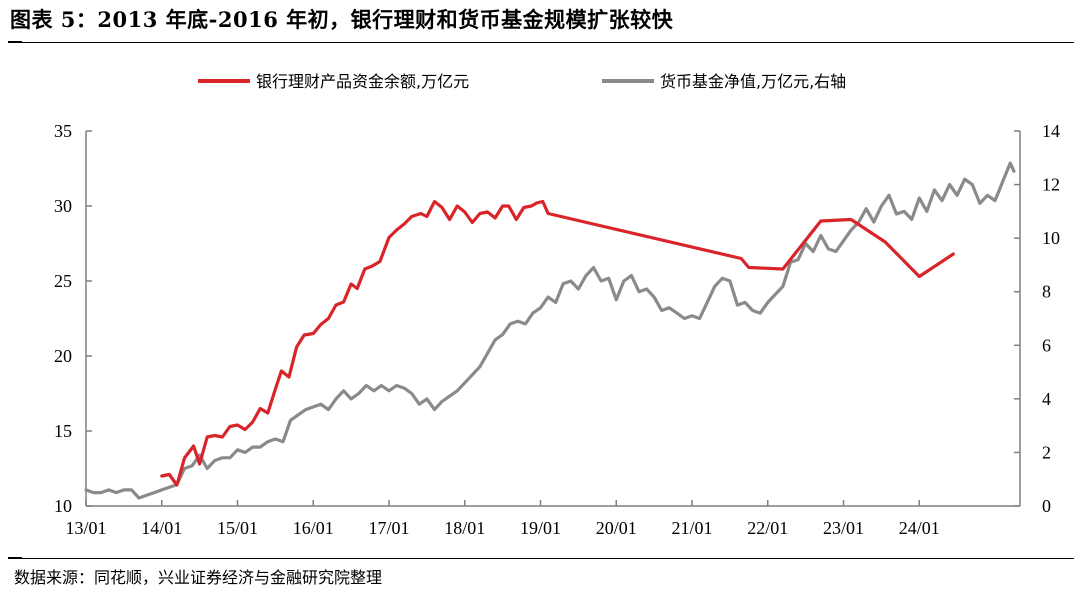 Image resolution: width=1080 pixels, height=589 pixels. What do you see at coordinates (1046, 399) in the screenshot?
I see `y-tick-label-right: 4` at bounding box center [1046, 399].